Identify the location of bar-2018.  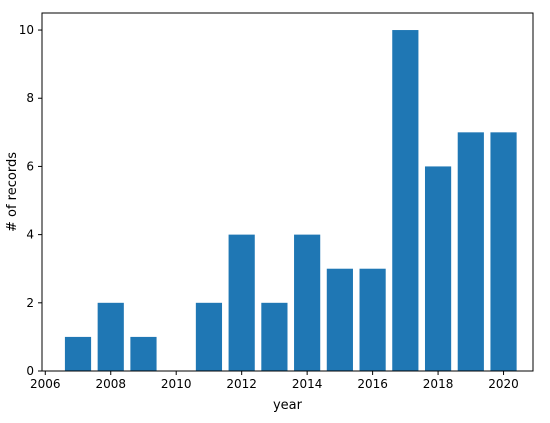
(438, 268).